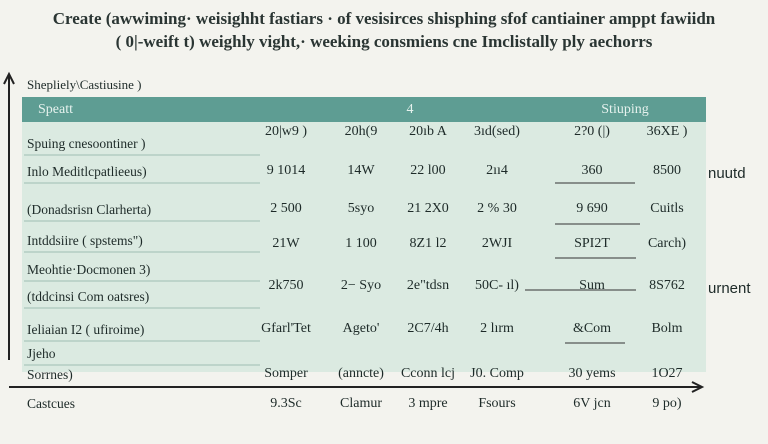 Image resolution: width=768 pixels, height=444 pixels. I want to click on cell: 30 yems, so click(591, 373).